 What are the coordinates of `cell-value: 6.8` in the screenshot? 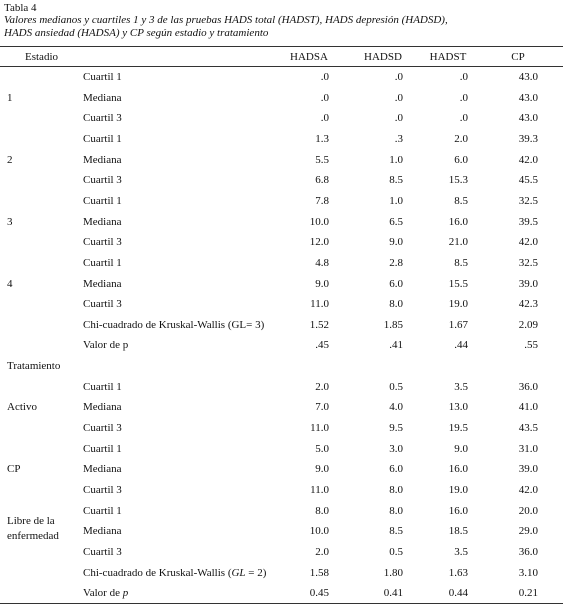 It's located at (322, 180).